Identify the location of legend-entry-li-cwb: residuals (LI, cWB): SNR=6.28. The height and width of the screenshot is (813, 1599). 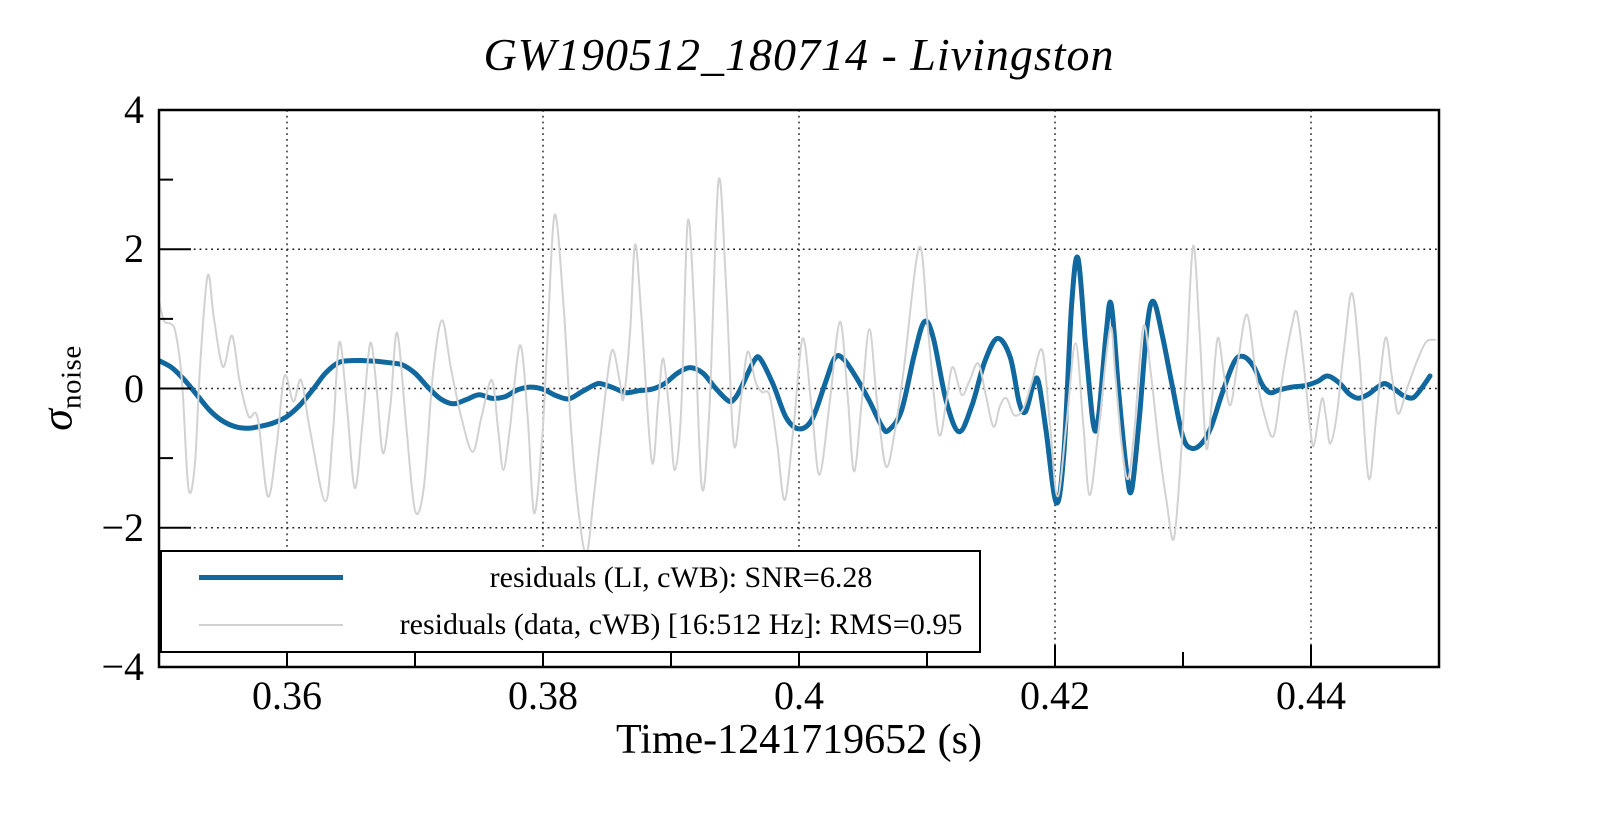
(570, 578).